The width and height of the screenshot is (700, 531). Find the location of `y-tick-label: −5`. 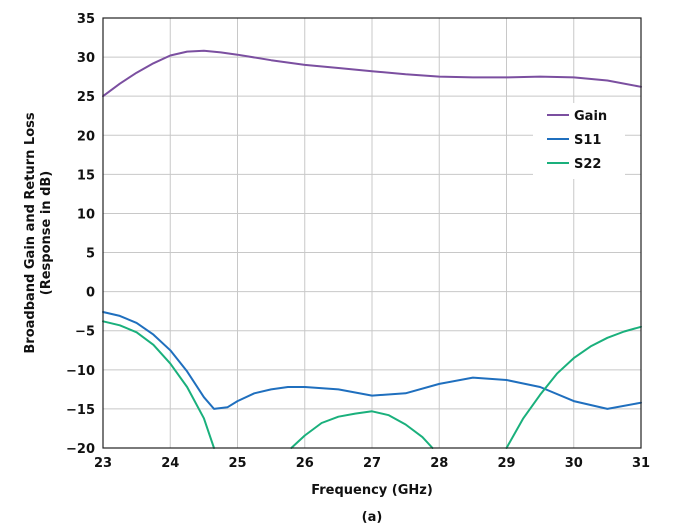

y-tick-label: −5 is located at coordinates (85, 332).